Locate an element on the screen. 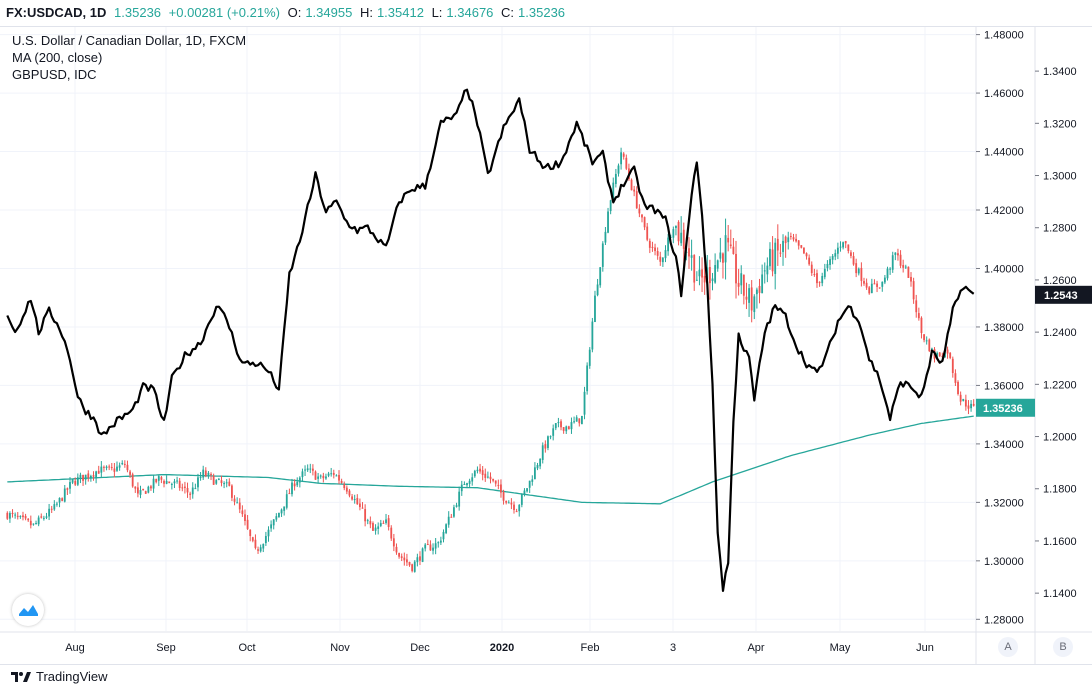  tradingview-logo: TradingView is located at coordinates (59, 676).